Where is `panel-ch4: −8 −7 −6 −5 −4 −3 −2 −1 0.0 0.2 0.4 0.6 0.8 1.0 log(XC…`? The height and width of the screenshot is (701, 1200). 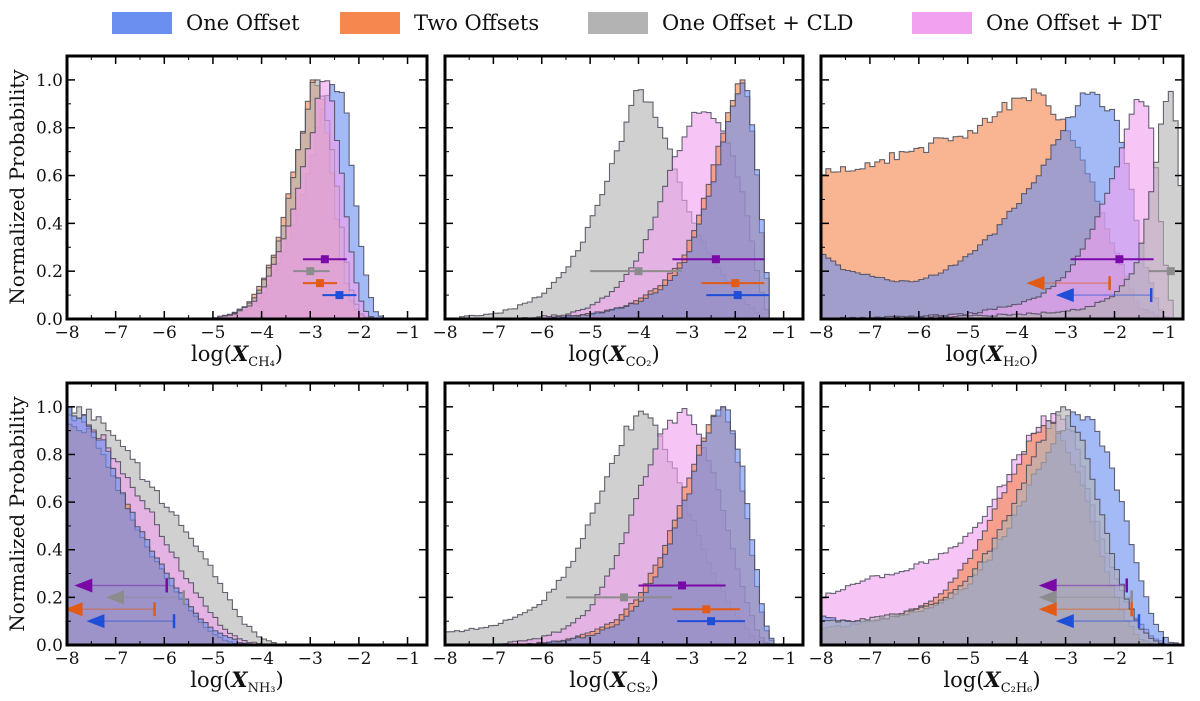
panel-ch4: −8 −7 −6 −5 −4 −3 −2 −1 0.0 0.2 0.4 0.6 0.8 1.0 log(XC… is located at coordinates (232, 212).